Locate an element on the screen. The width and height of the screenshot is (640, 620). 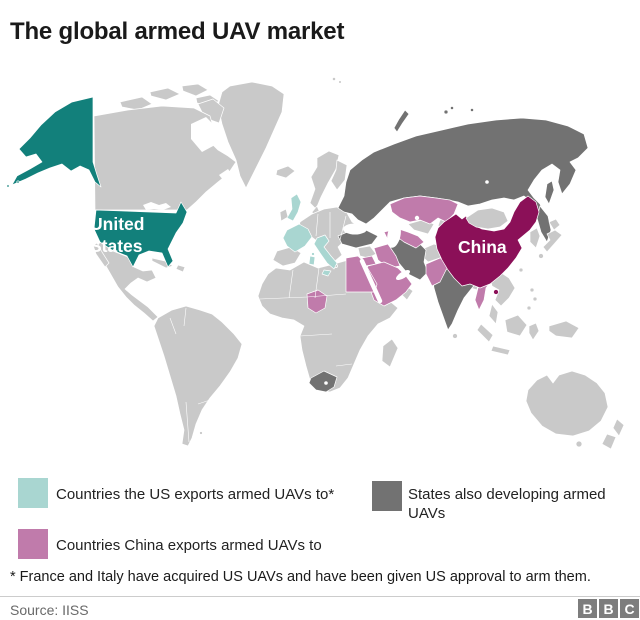
landmass-east-asia is located at coordinates (514, 240).